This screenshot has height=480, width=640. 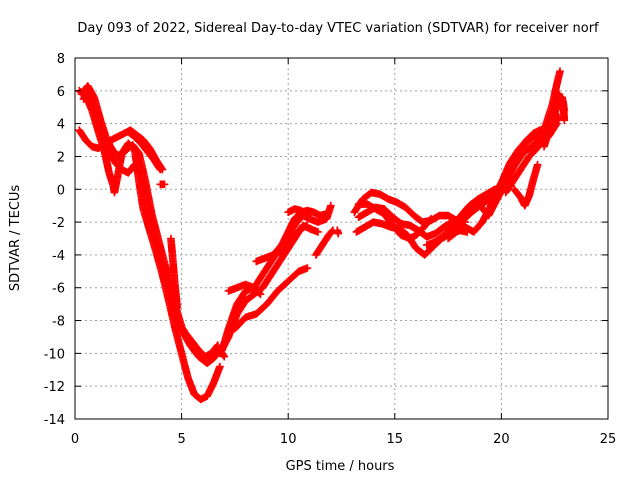 I want to click on y-tick-label: -8, so click(x=58, y=322).